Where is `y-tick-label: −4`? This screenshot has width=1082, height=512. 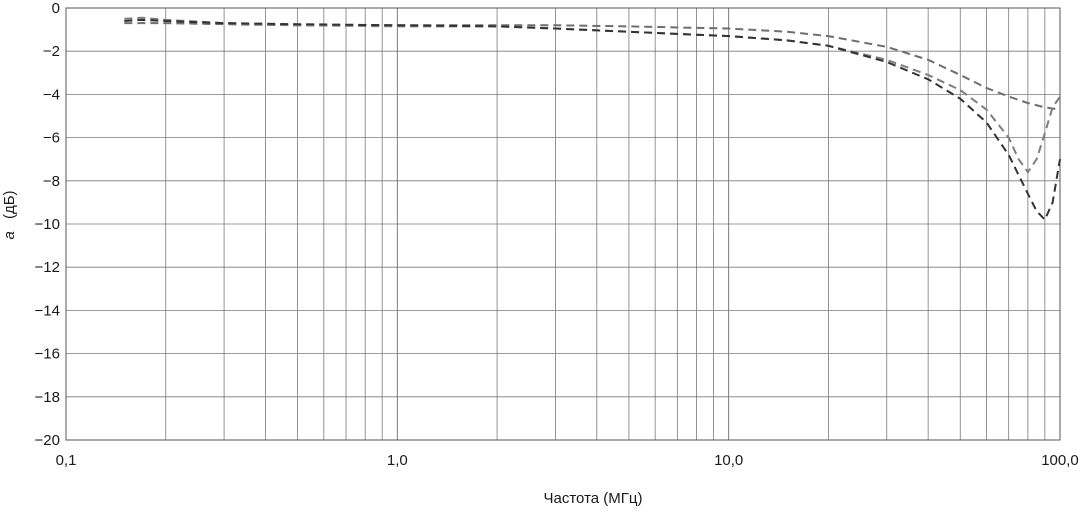
y-tick-label: −4 is located at coordinates (51, 94).